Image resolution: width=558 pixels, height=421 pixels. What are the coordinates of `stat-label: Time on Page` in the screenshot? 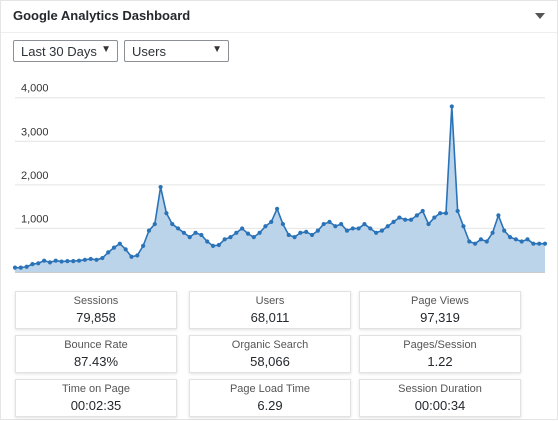 It's located at (96, 389).